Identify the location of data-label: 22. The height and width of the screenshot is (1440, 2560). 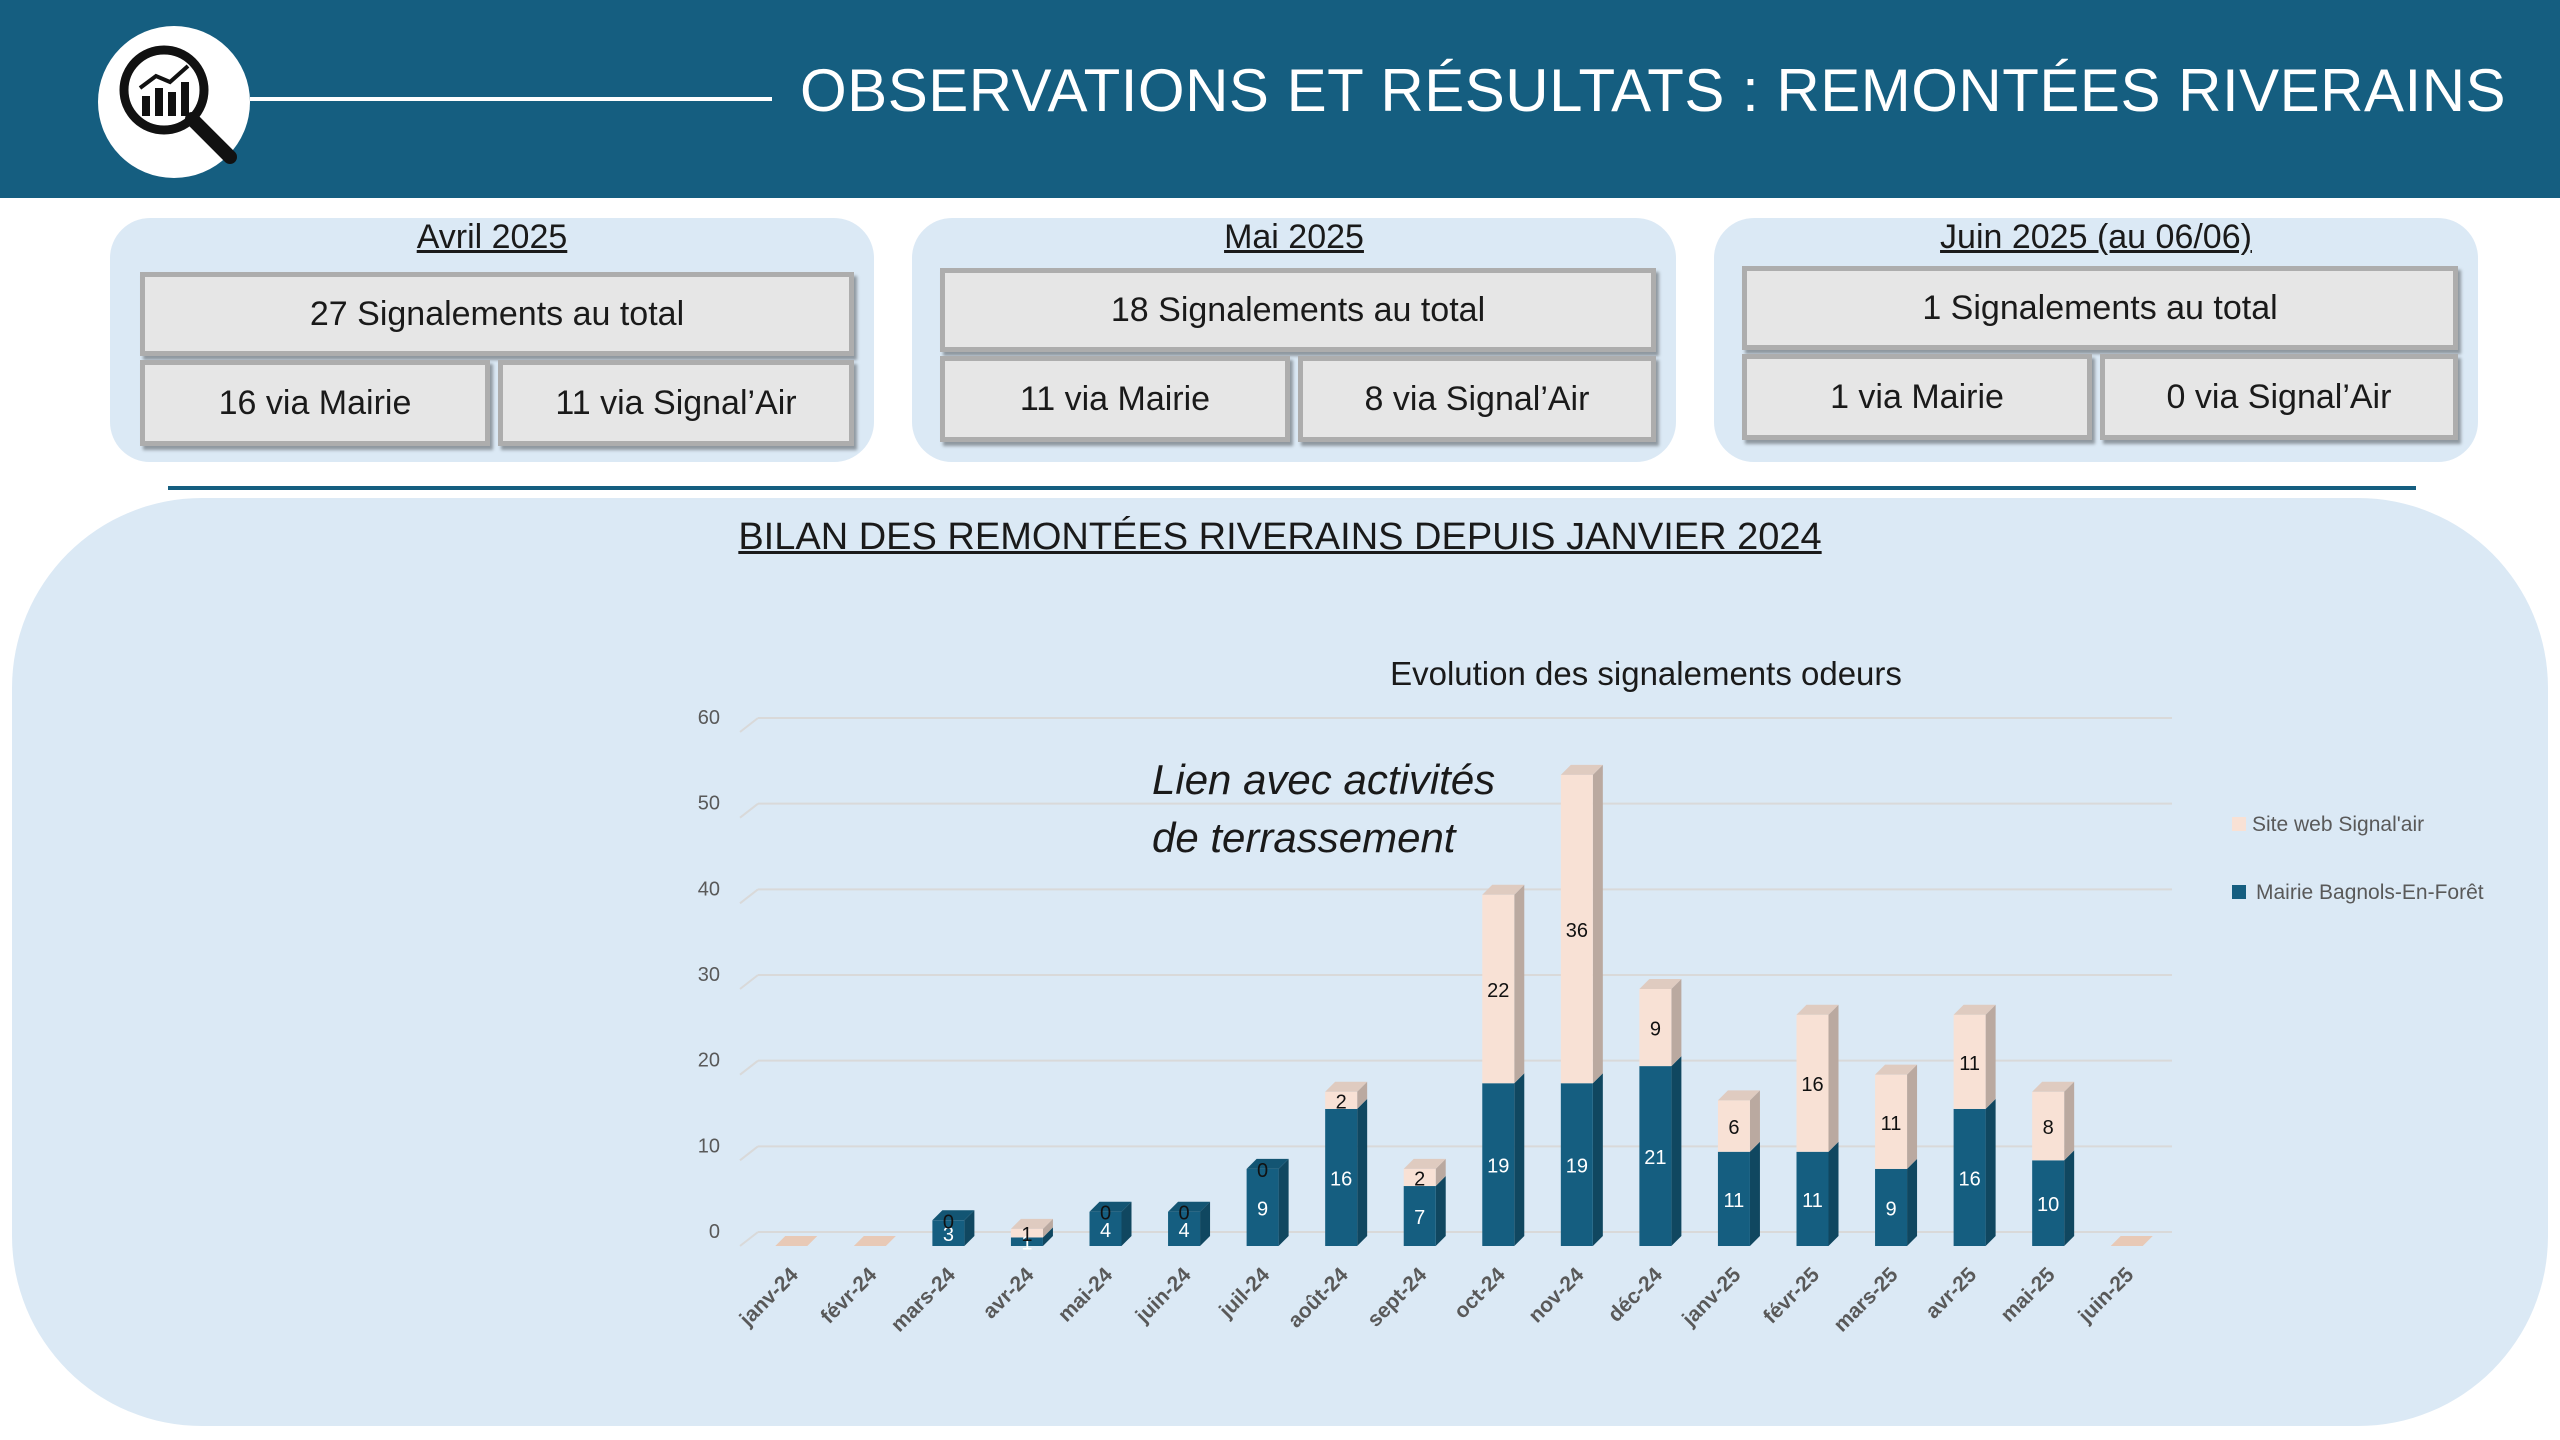
(1498, 991).